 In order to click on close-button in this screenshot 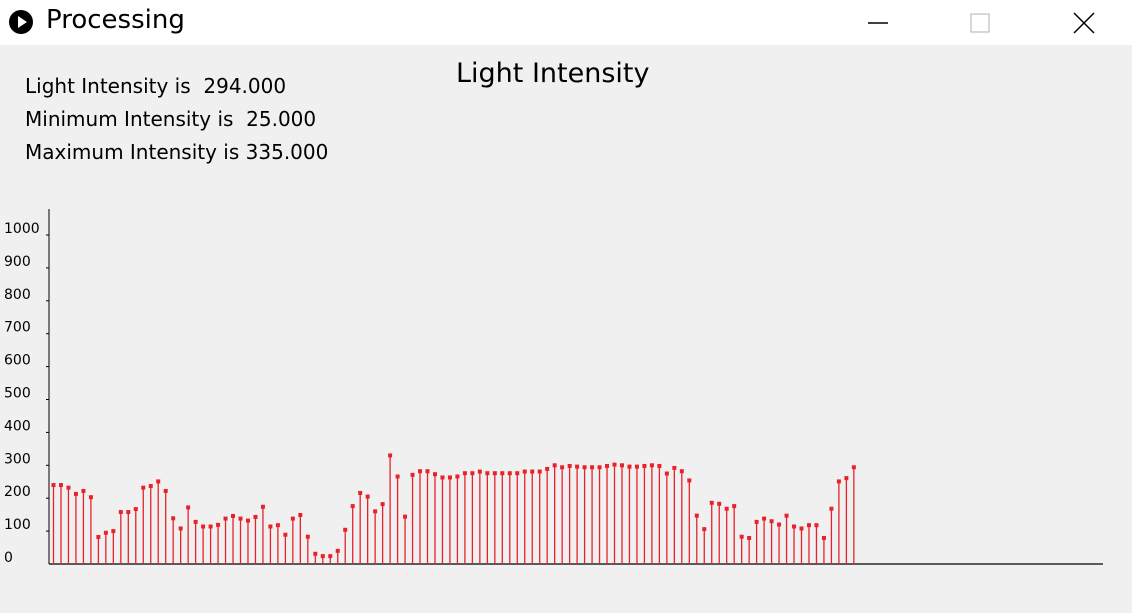, I will do `click(1084, 22)`.